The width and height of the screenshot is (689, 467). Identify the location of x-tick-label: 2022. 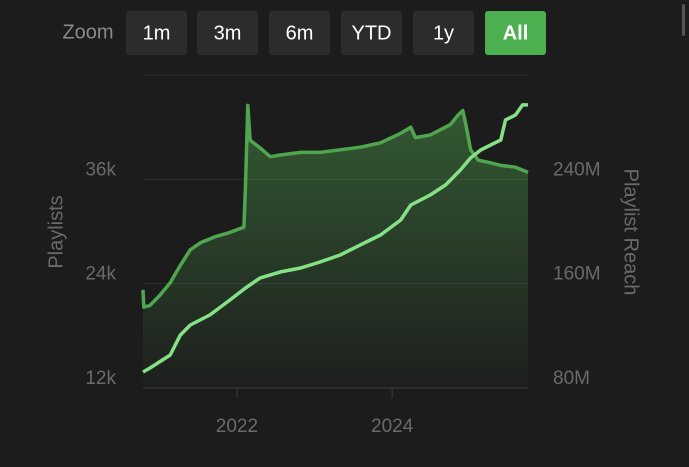
(237, 426).